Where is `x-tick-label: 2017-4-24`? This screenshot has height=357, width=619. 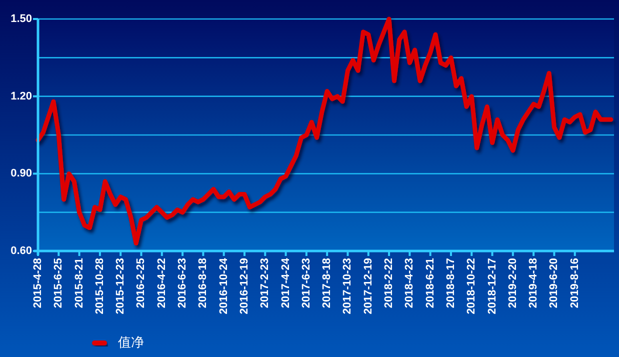 x-tick-label: 2017-4-24 is located at coordinates (286, 282).